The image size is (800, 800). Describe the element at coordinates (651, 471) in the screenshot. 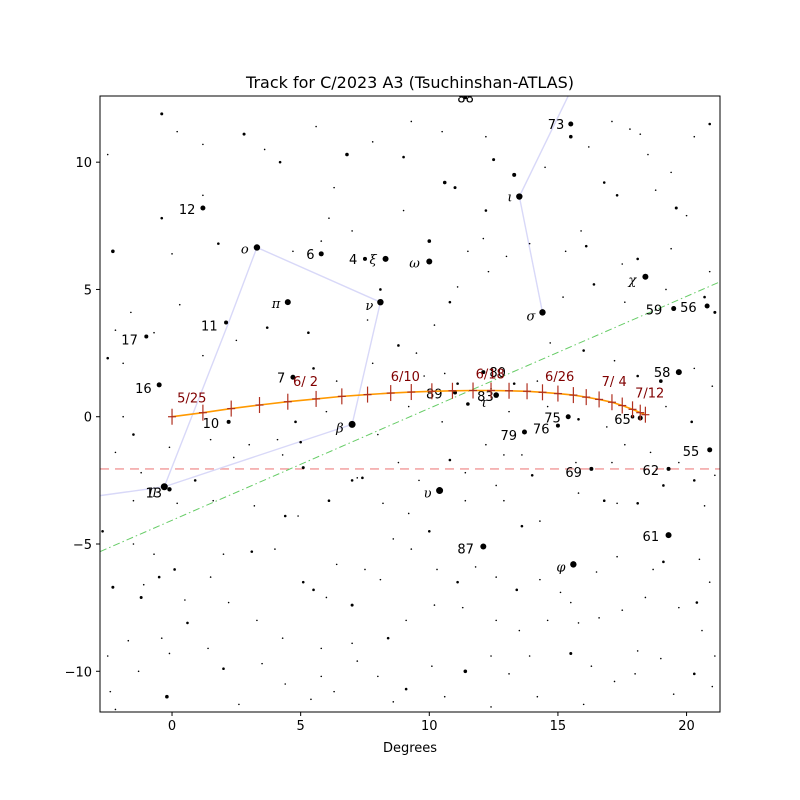

I see `star-label: 62` at that location.